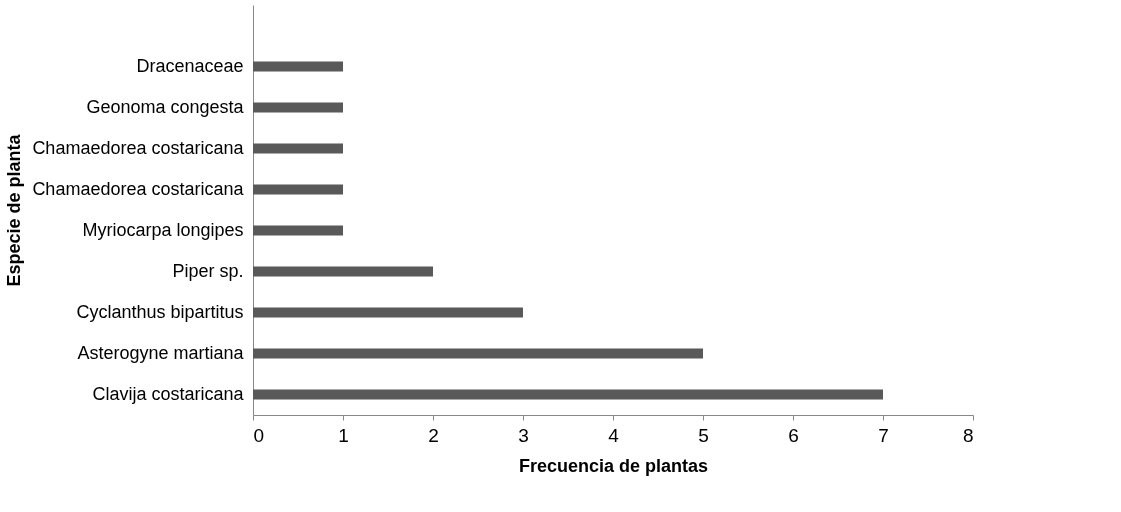 Image resolution: width=1121 pixels, height=512 pixels. I want to click on x-tick-label: 5, so click(703, 435).